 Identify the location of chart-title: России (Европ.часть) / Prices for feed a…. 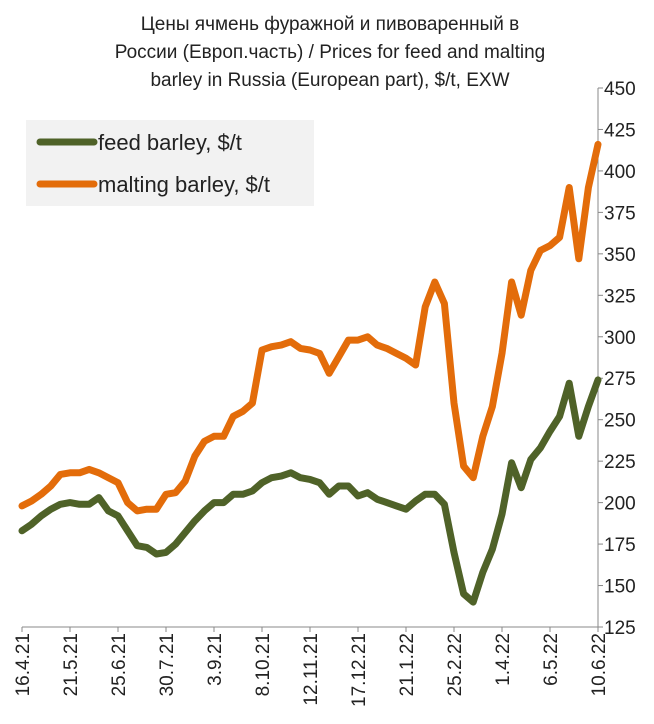
(330, 52).